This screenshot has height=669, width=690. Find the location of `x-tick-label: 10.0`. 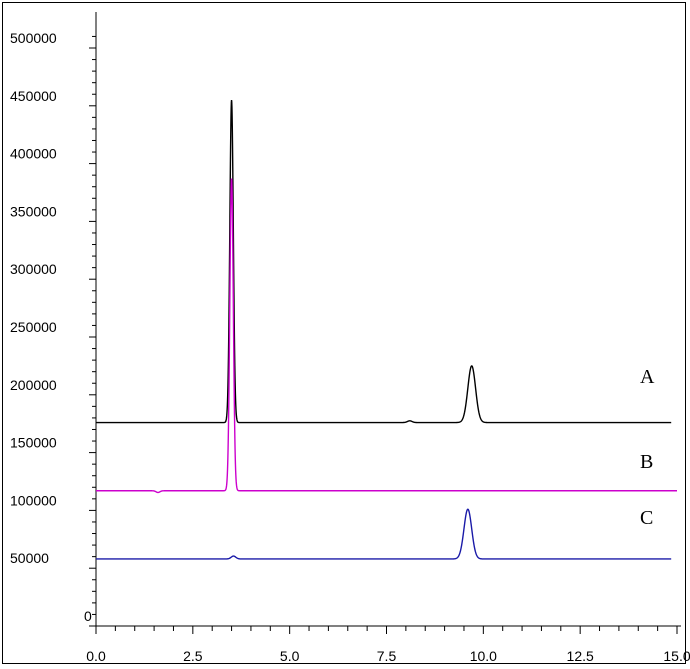

x-tick-label: 10.0 is located at coordinates (483, 656).